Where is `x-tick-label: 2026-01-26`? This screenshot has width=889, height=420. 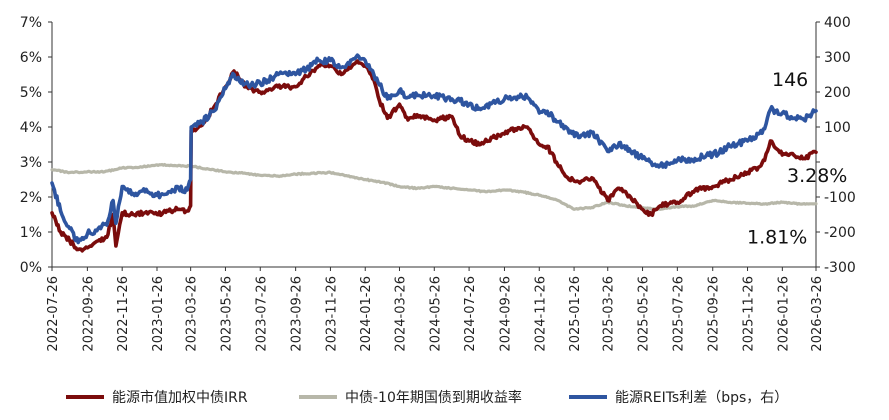
x-tick-label: 2026-01-26 is located at coordinates (783, 314).